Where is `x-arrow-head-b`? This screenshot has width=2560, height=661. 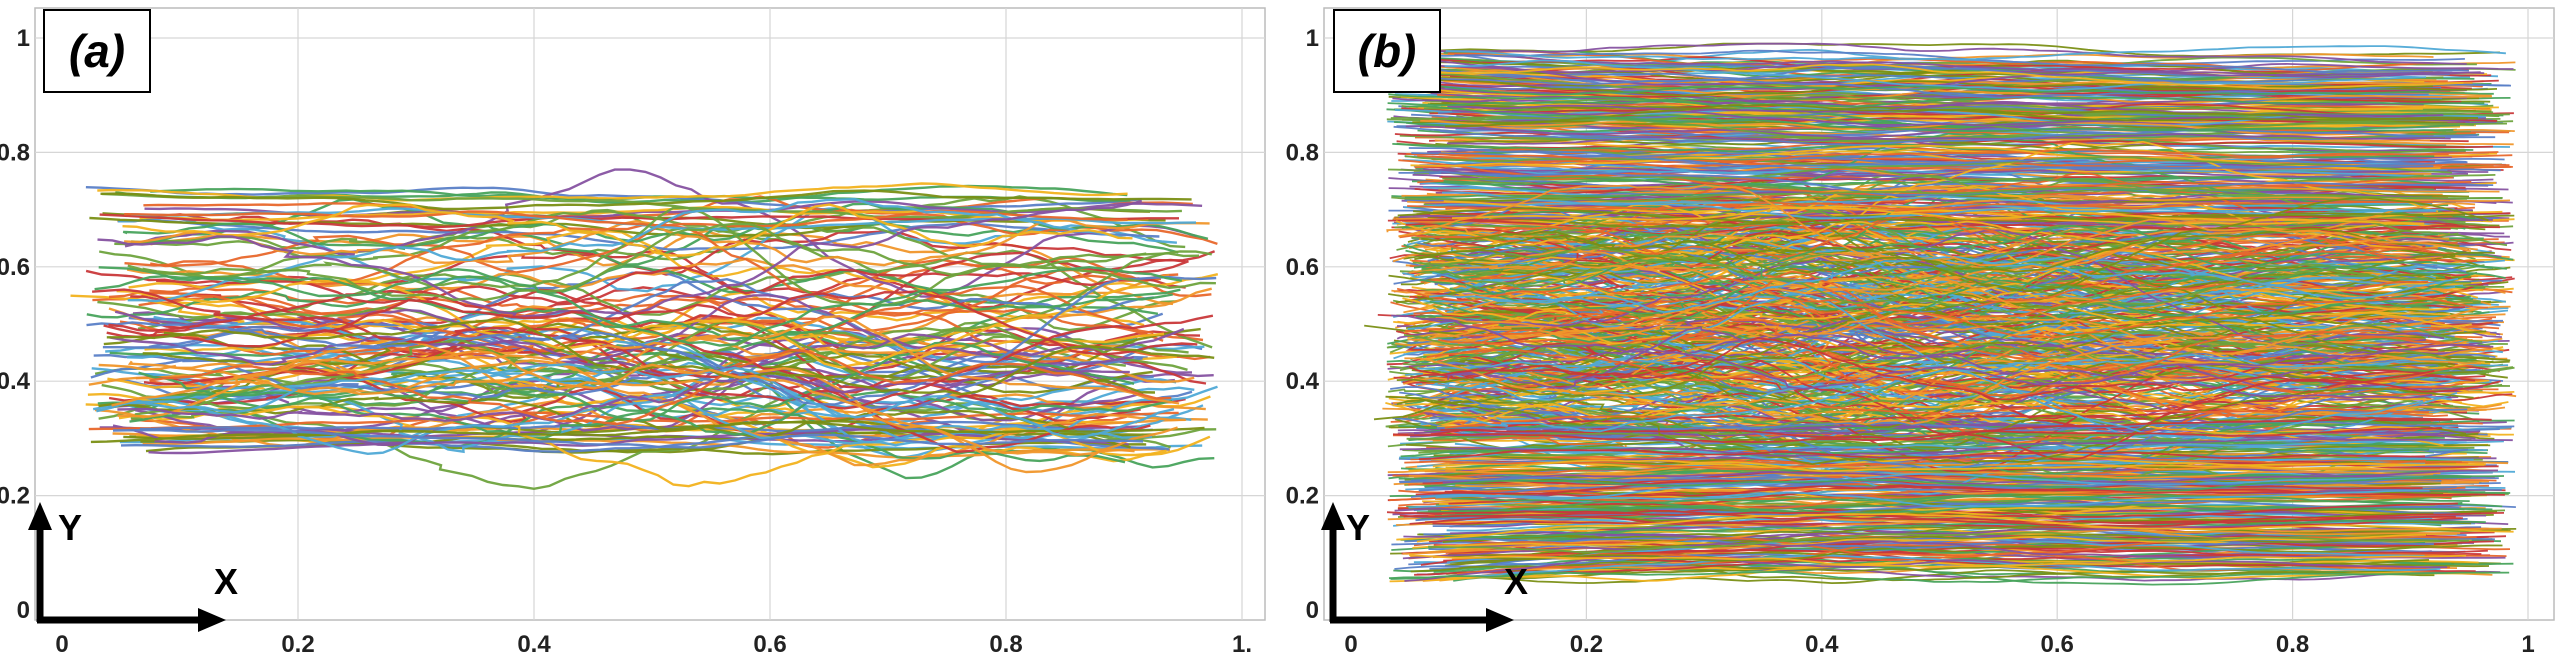 x-arrow-head-b is located at coordinates (1500, 620).